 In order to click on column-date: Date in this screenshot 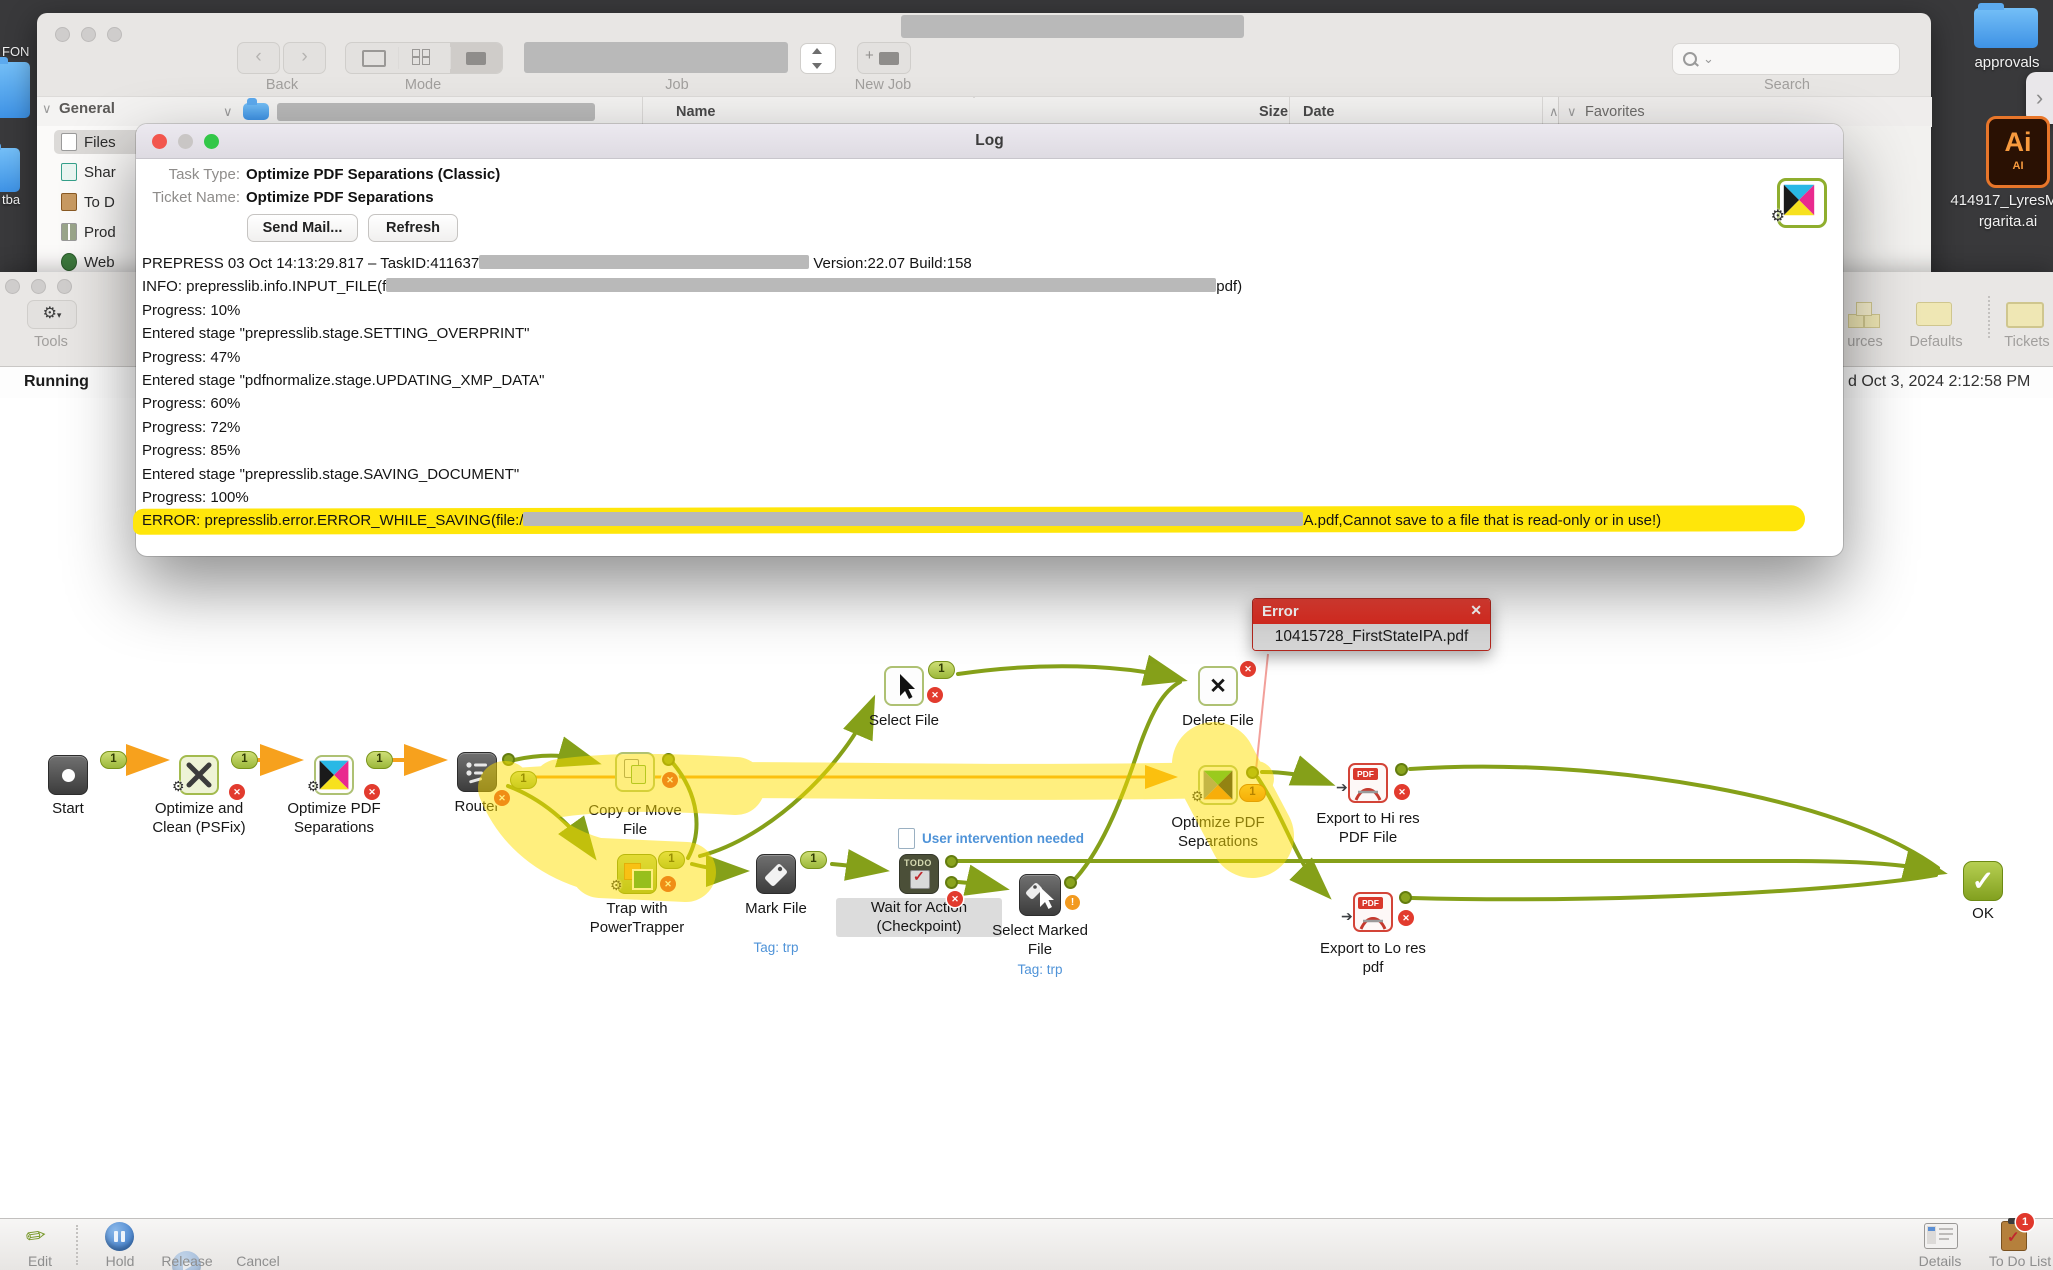, I will do `click(1319, 112)`.